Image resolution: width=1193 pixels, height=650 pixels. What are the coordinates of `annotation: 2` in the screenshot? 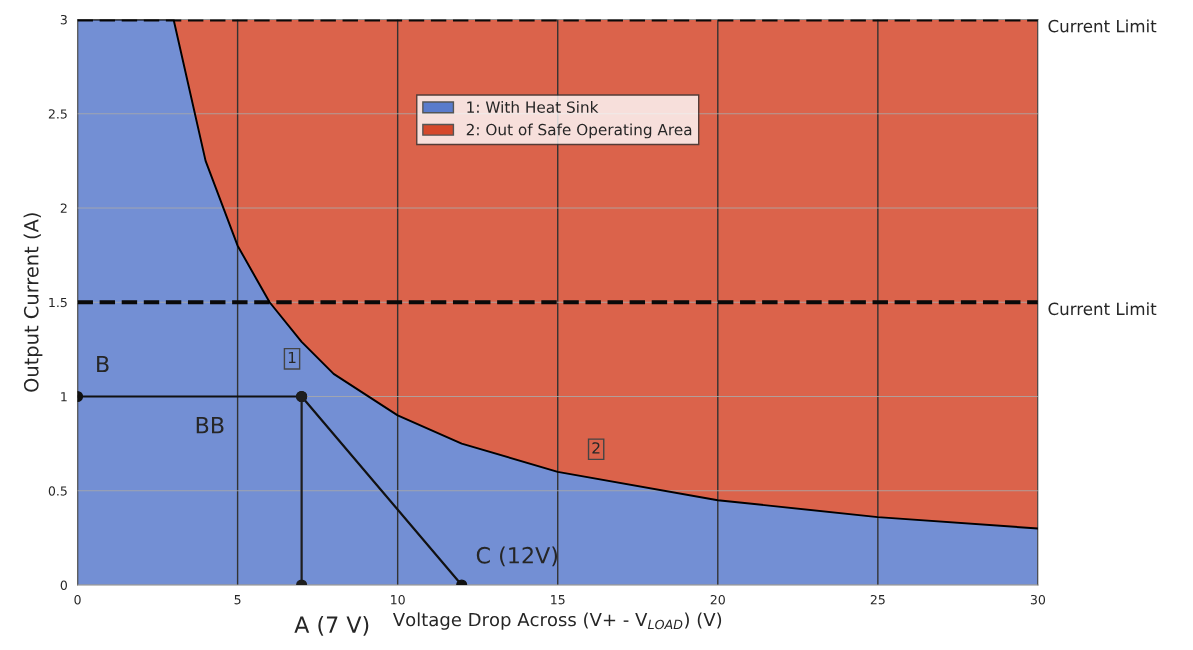 It's located at (596, 448).